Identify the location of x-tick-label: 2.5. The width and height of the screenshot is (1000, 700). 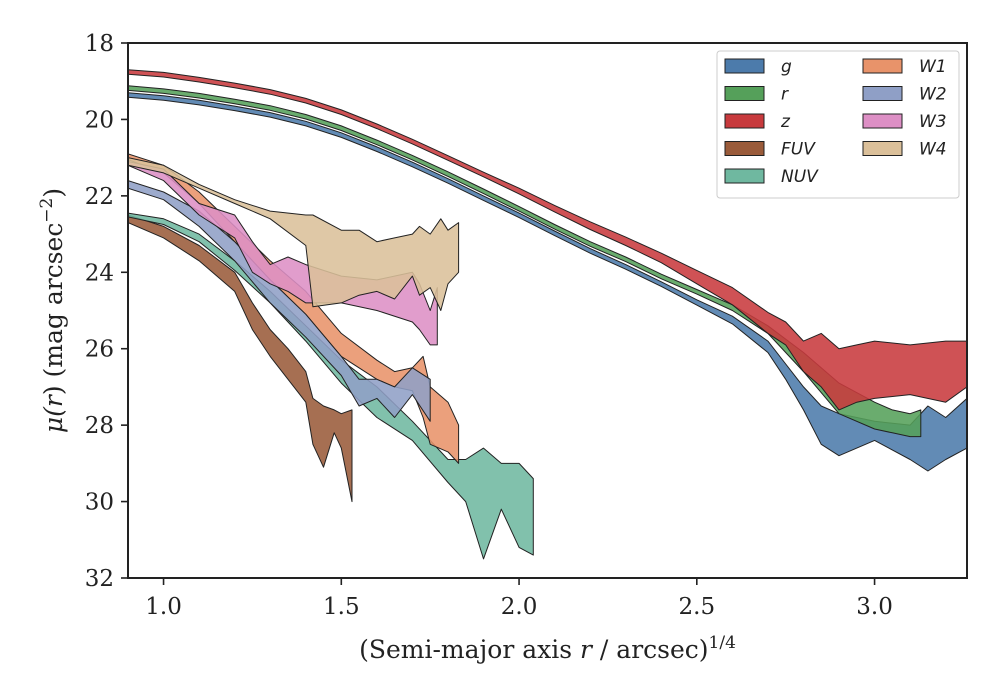
(697, 607).